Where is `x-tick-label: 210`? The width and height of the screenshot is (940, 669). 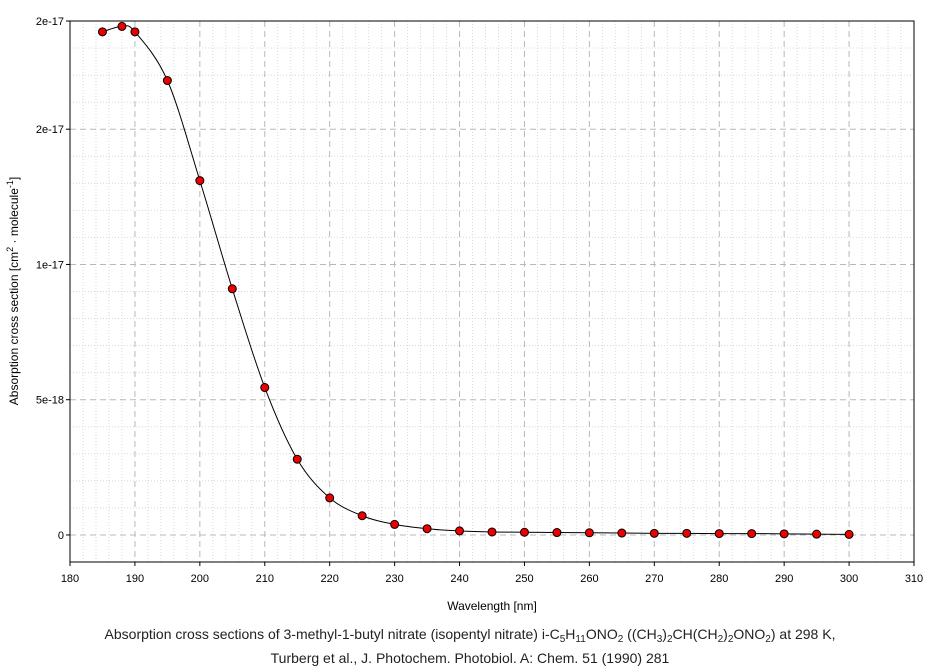
x-tick-label: 210 is located at coordinates (265, 579).